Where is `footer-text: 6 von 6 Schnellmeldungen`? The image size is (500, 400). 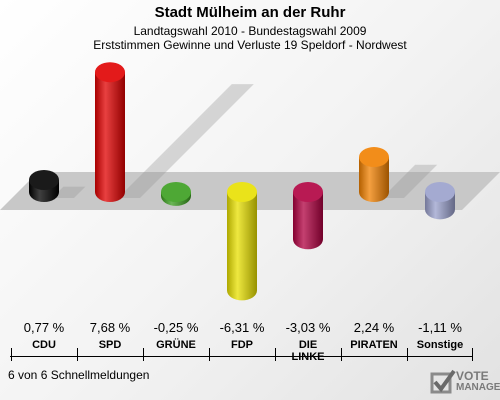
footer-text: 6 von 6 Schnellmeldungen is located at coordinates (79, 375).